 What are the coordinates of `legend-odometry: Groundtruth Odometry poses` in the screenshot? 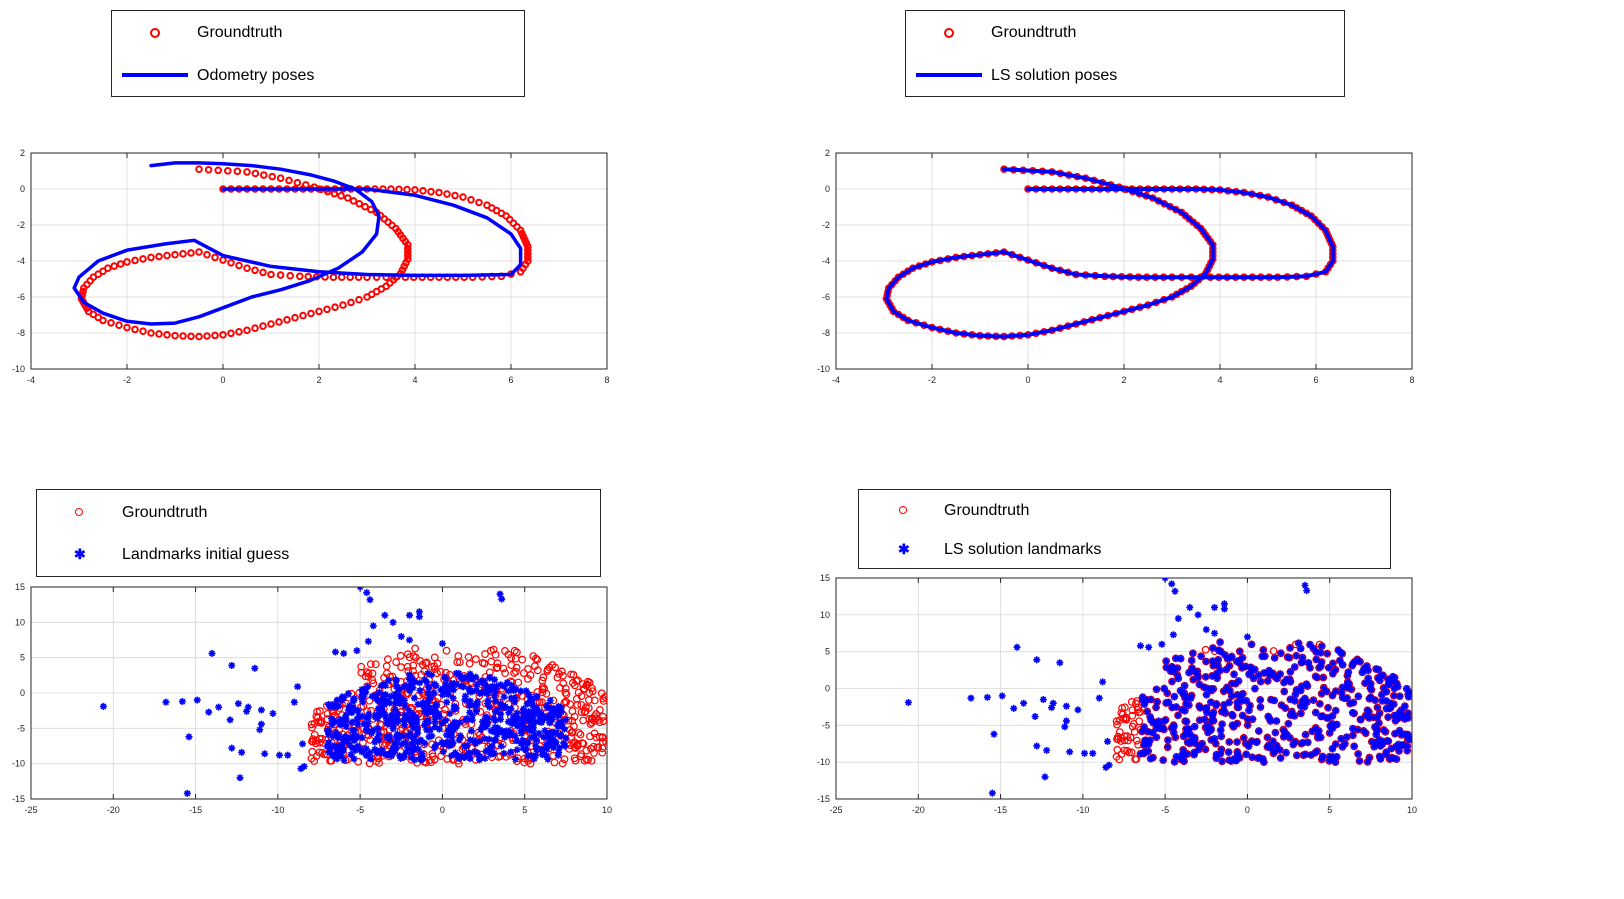 It's located at (318, 53).